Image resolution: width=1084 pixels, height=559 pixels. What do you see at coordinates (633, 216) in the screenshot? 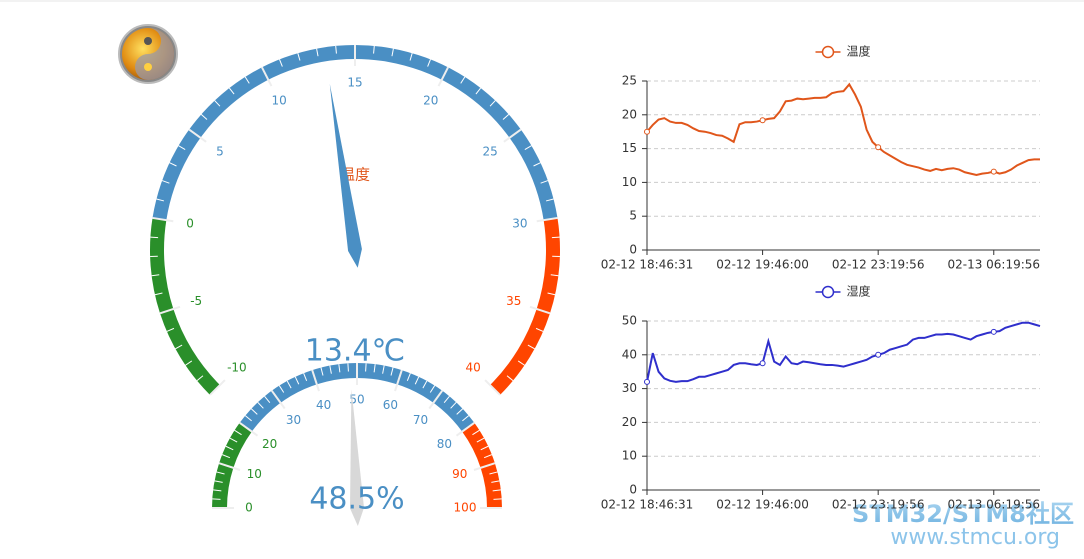
I see `y-tick-label: 5` at bounding box center [633, 216].